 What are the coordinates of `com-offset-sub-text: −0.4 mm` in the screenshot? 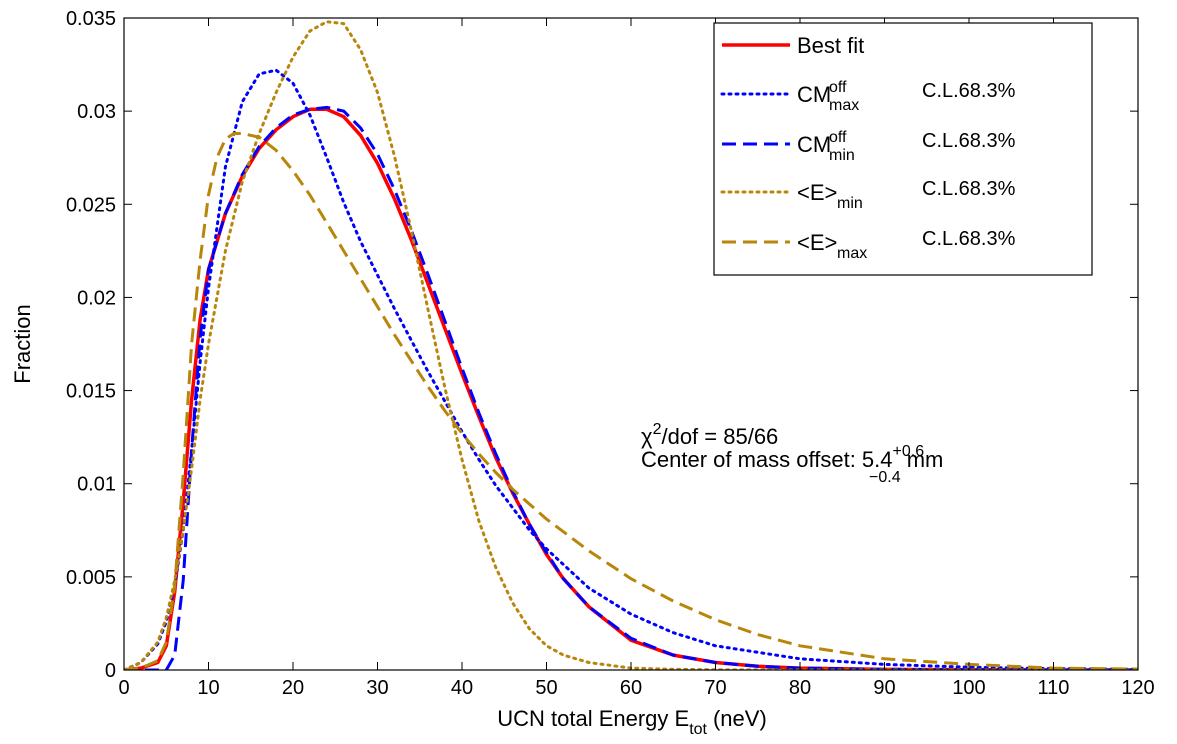 It's located at (906, 466).